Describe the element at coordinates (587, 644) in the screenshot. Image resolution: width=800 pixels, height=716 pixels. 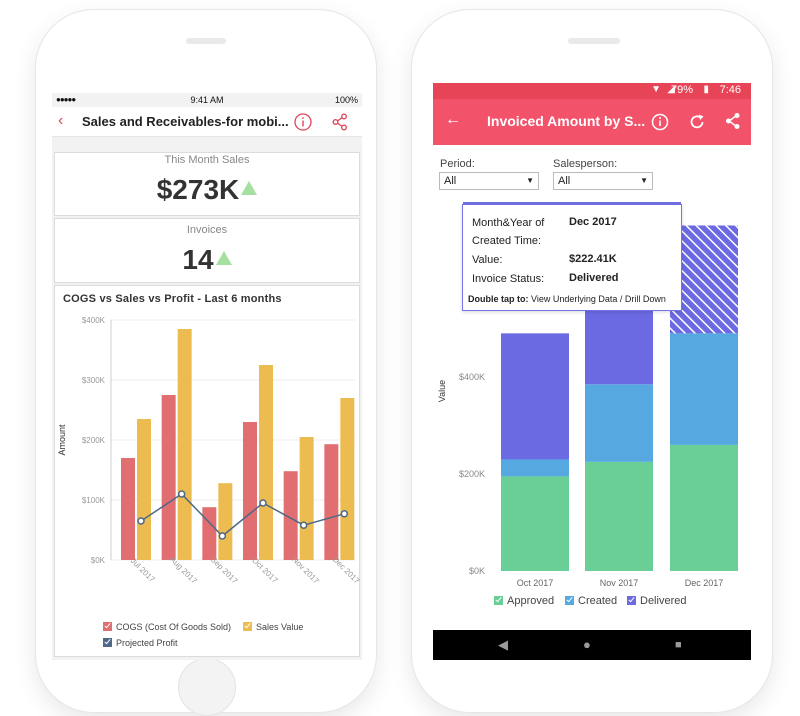
I see `nav-home-icon: ●` at that location.